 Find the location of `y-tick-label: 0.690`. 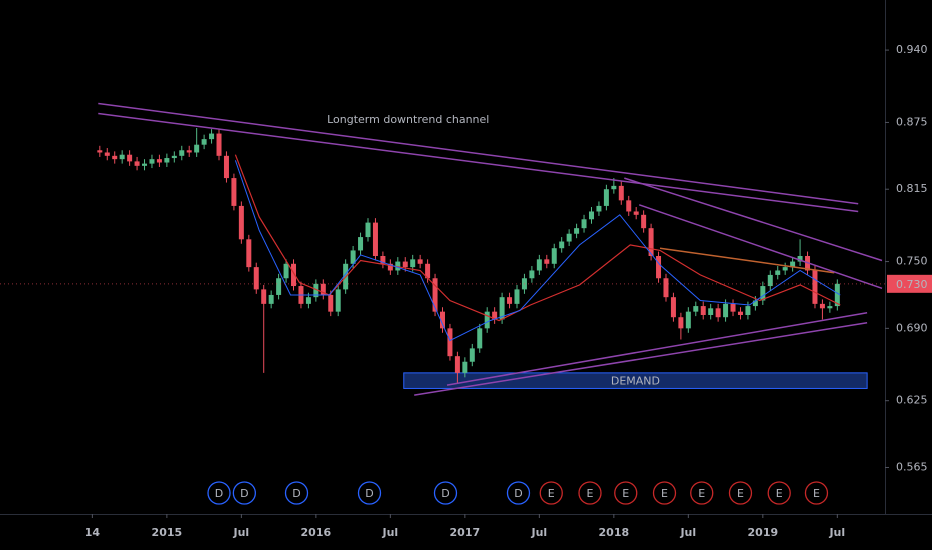

y-tick-label: 0.690 is located at coordinates (912, 327).